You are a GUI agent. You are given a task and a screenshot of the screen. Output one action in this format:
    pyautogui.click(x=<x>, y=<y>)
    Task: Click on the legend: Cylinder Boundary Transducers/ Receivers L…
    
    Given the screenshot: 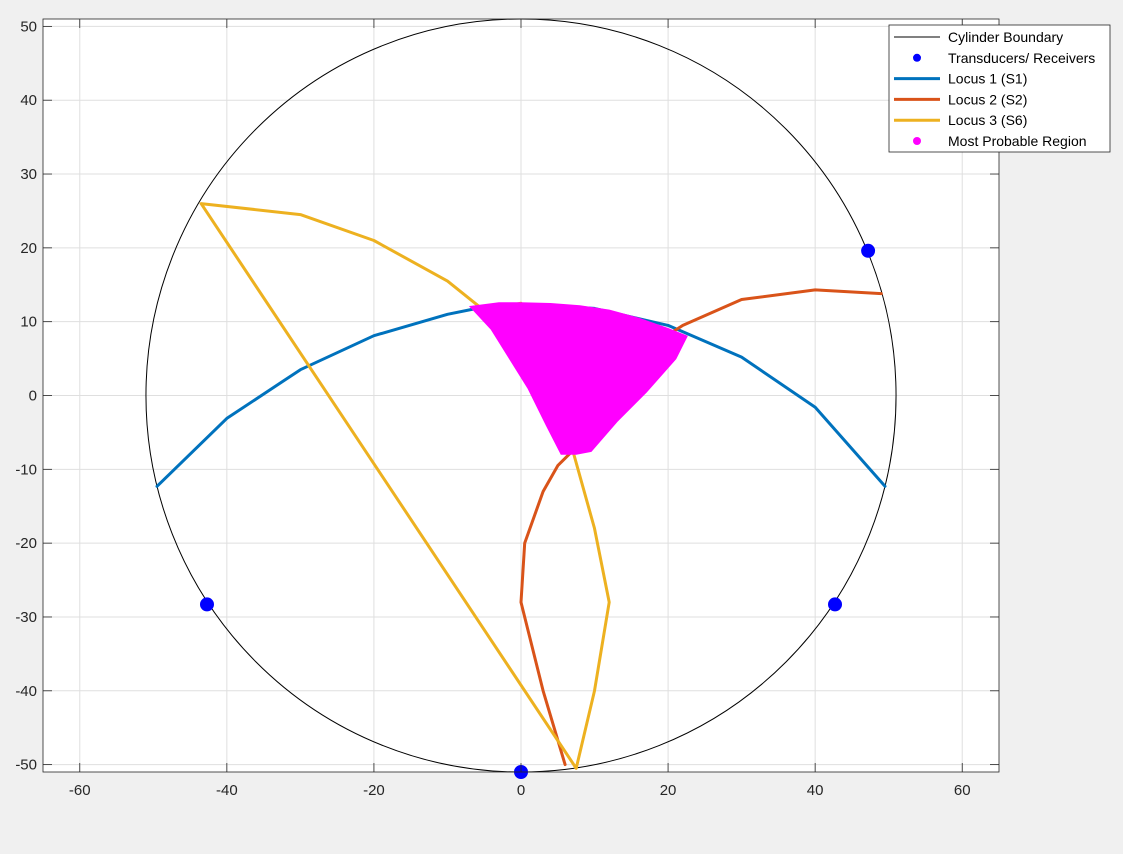 What is the action you would take?
    pyautogui.click(x=999, y=88)
    